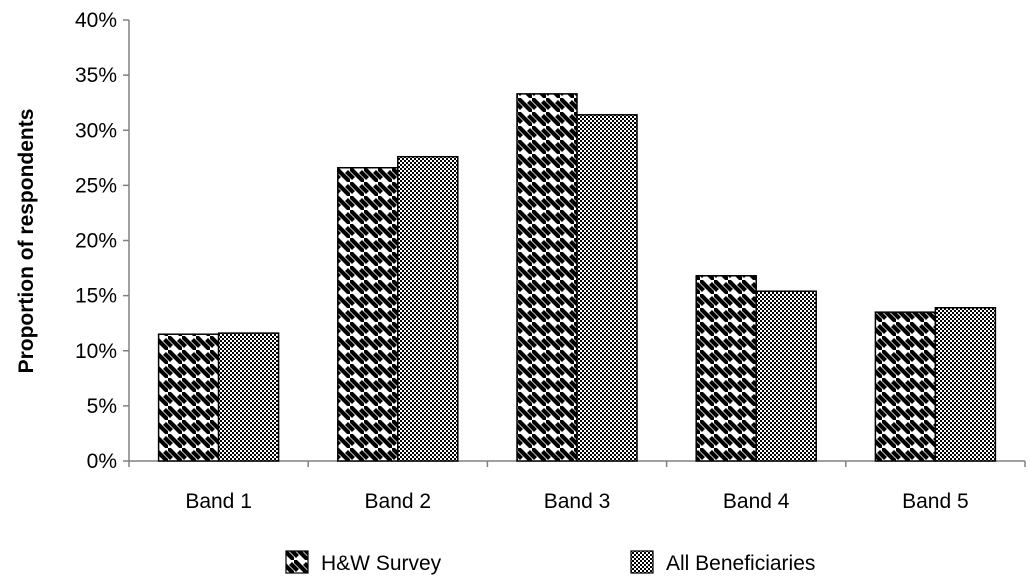 The width and height of the screenshot is (1030, 579). Describe the element at coordinates (577, 486) in the screenshot. I see `x-axis: Band 1 Band 2 Band 3 Band 4 Band 5` at that location.